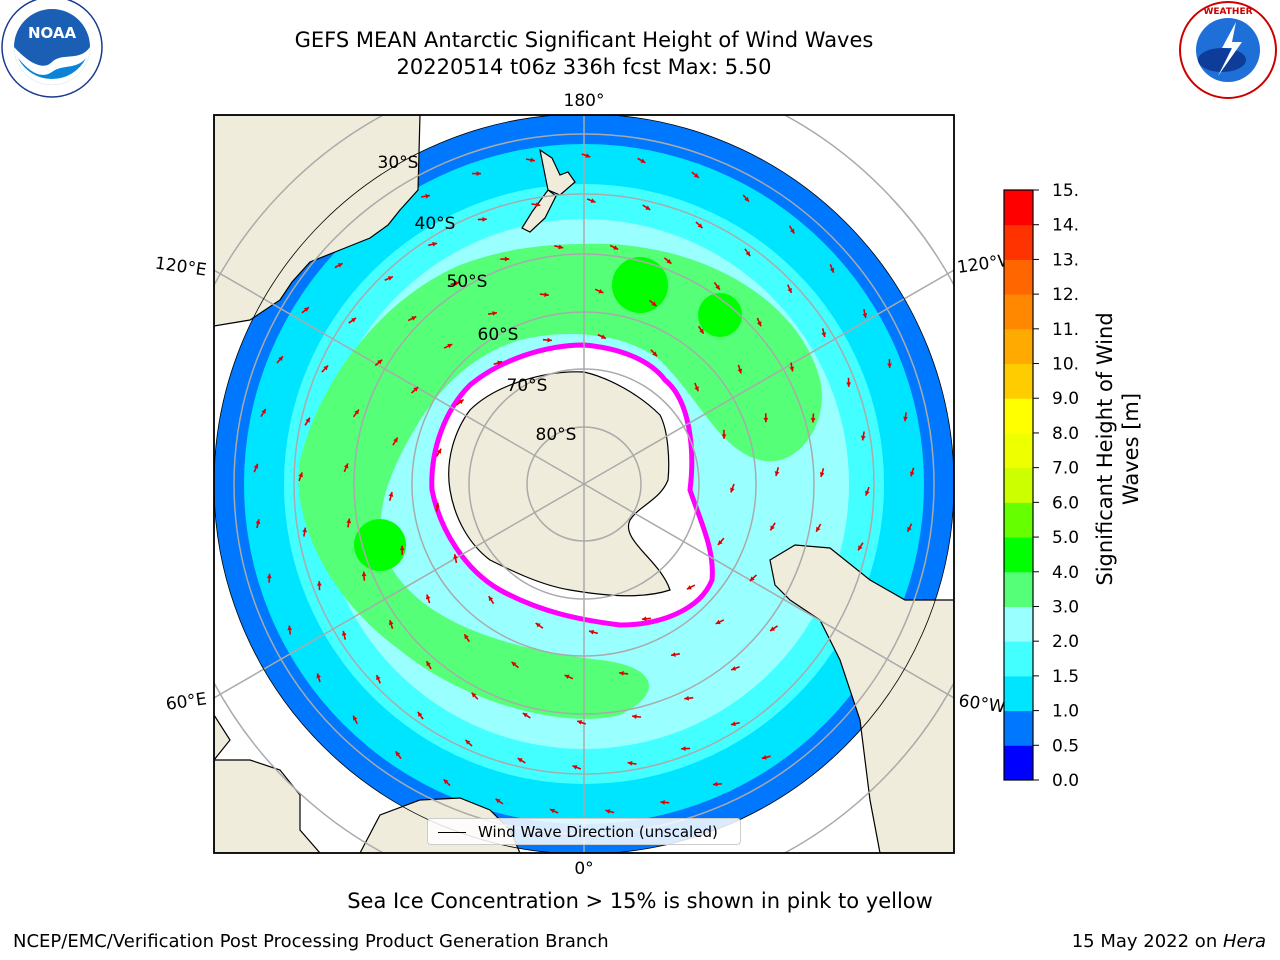  What do you see at coordinates (583, 869) in the screenshot?
I see `lon-label-0: 0°` at bounding box center [583, 869].